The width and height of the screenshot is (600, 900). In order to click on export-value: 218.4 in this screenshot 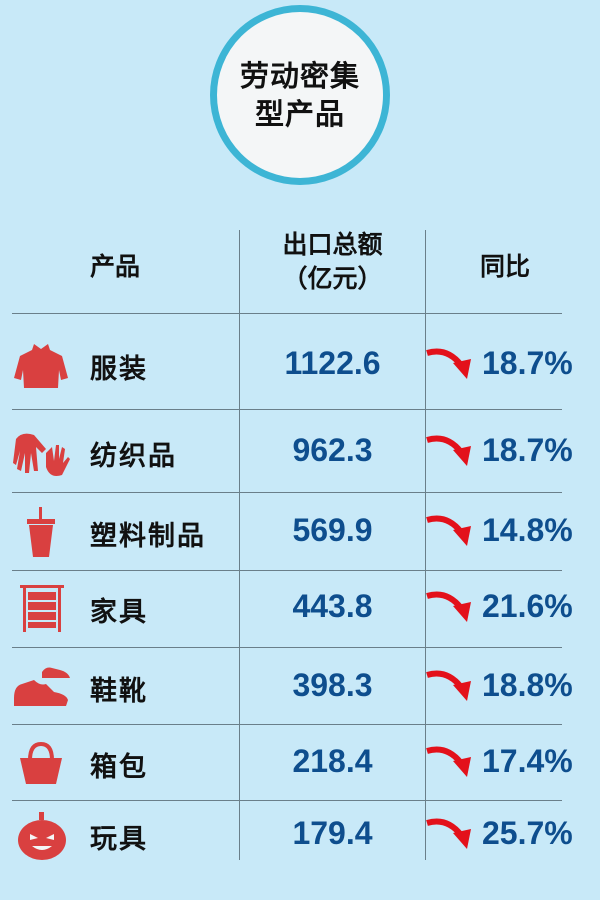, I will do `click(332, 761)`.